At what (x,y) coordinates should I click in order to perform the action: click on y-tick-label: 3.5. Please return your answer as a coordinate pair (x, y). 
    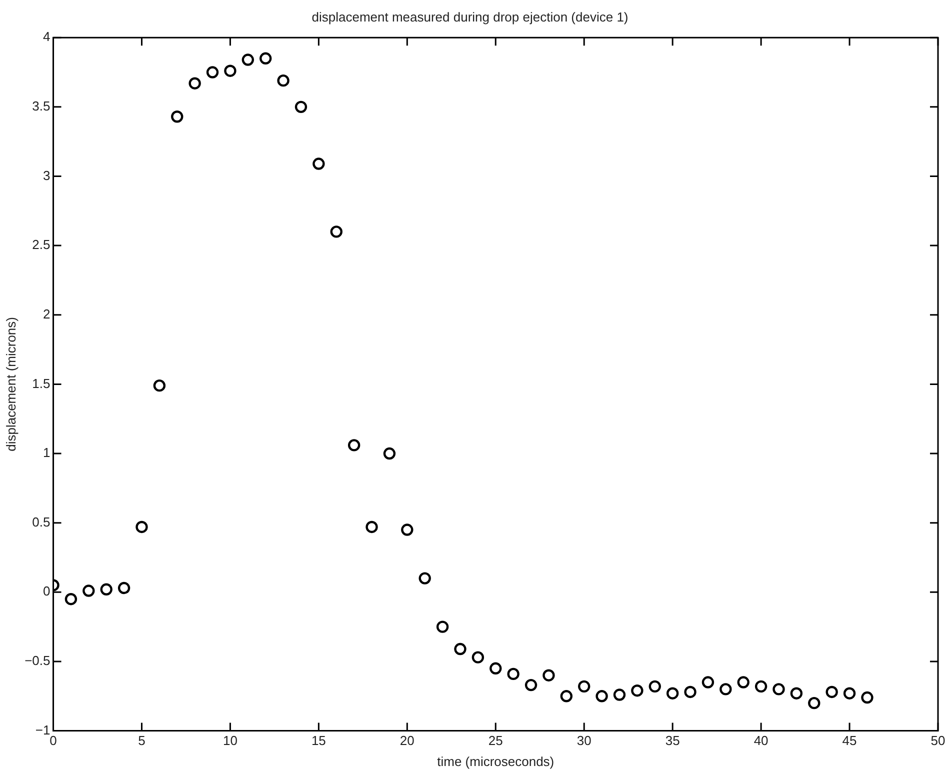
    Looking at the image, I should click on (41, 106).